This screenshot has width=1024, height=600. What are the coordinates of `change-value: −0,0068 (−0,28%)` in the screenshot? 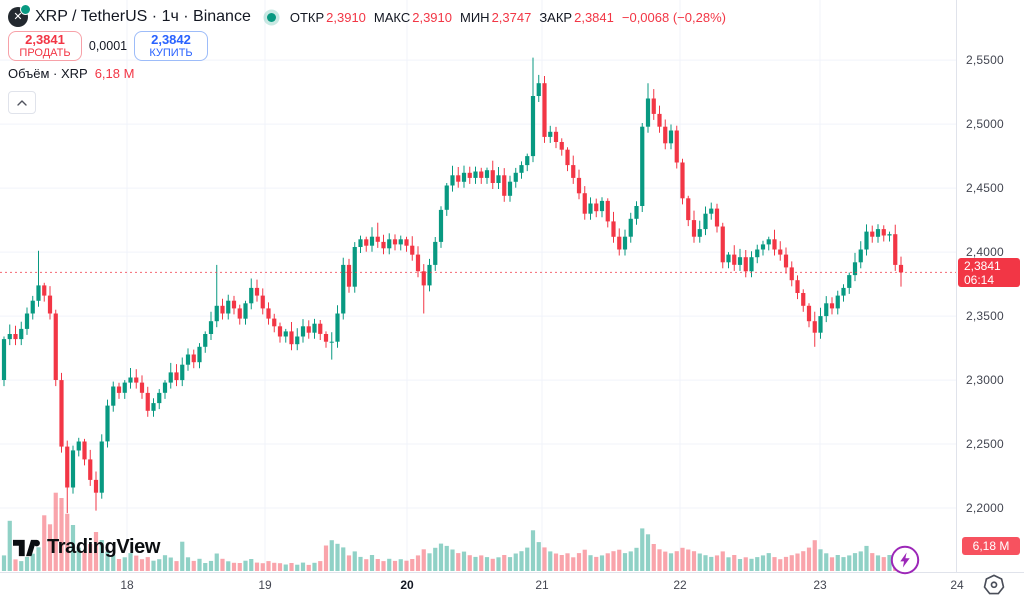 It's located at (673, 17).